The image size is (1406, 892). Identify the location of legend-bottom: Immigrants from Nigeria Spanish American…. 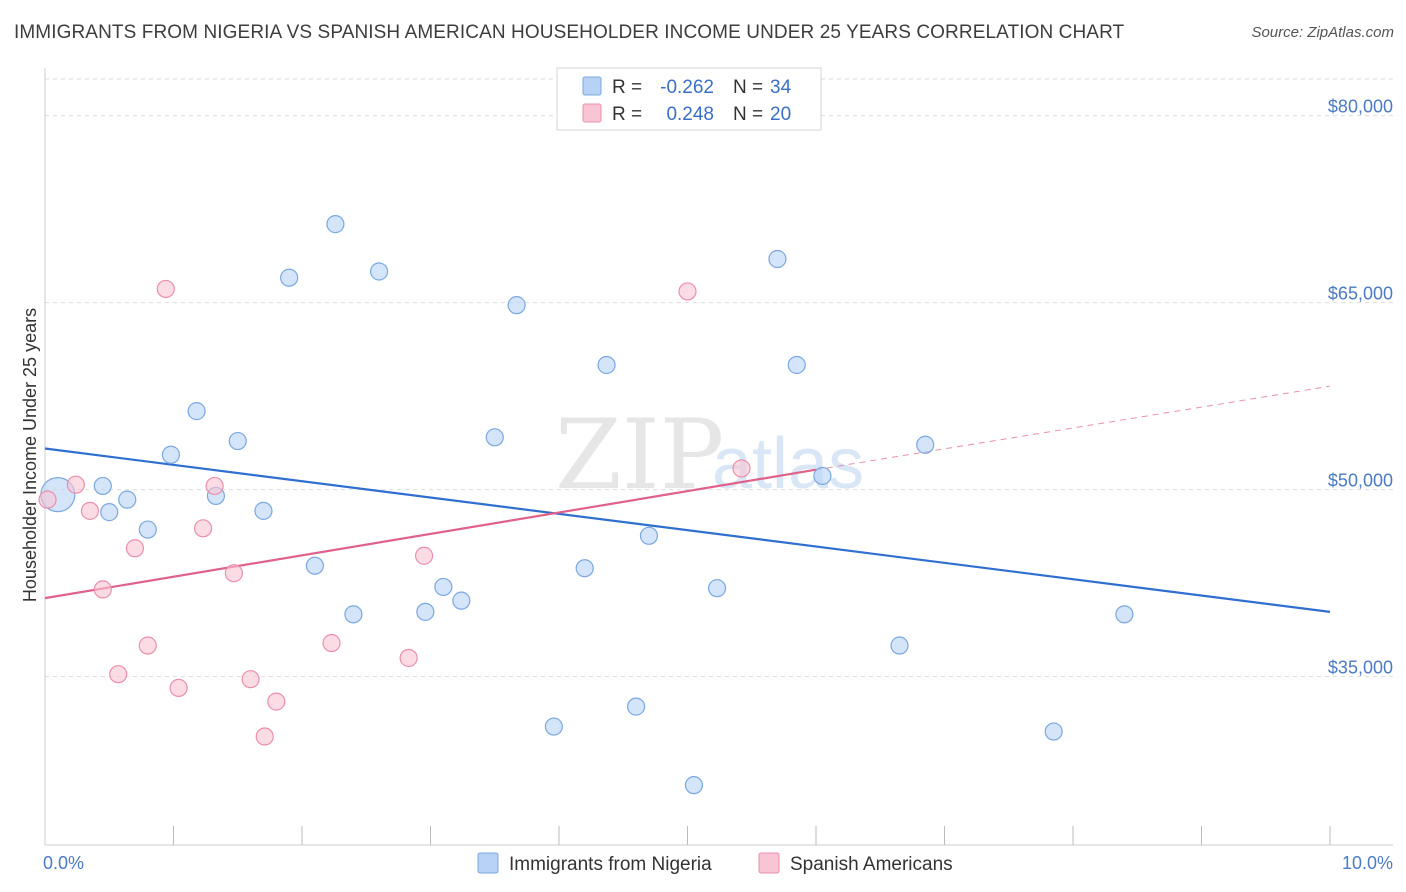
(715, 863).